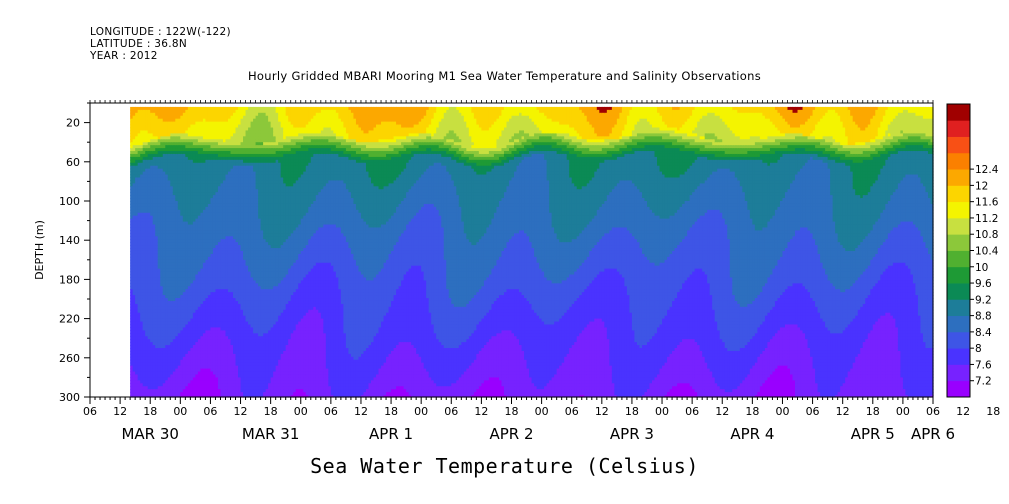 The image size is (1009, 504). Describe the element at coordinates (270, 434) in the screenshot. I see `x-day-label: MAR 31` at that location.